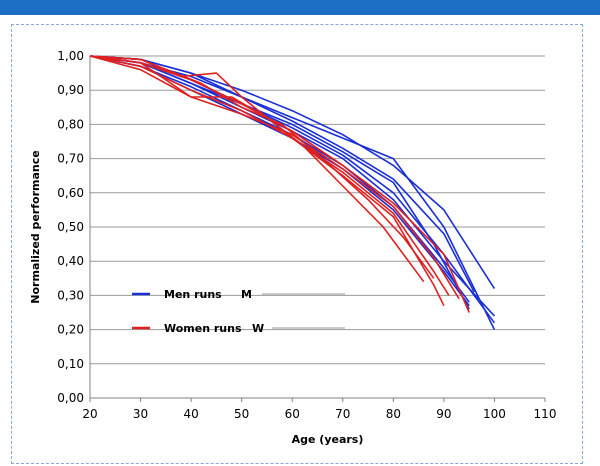  I want to click on x-tick-label: 40, so click(190, 414).